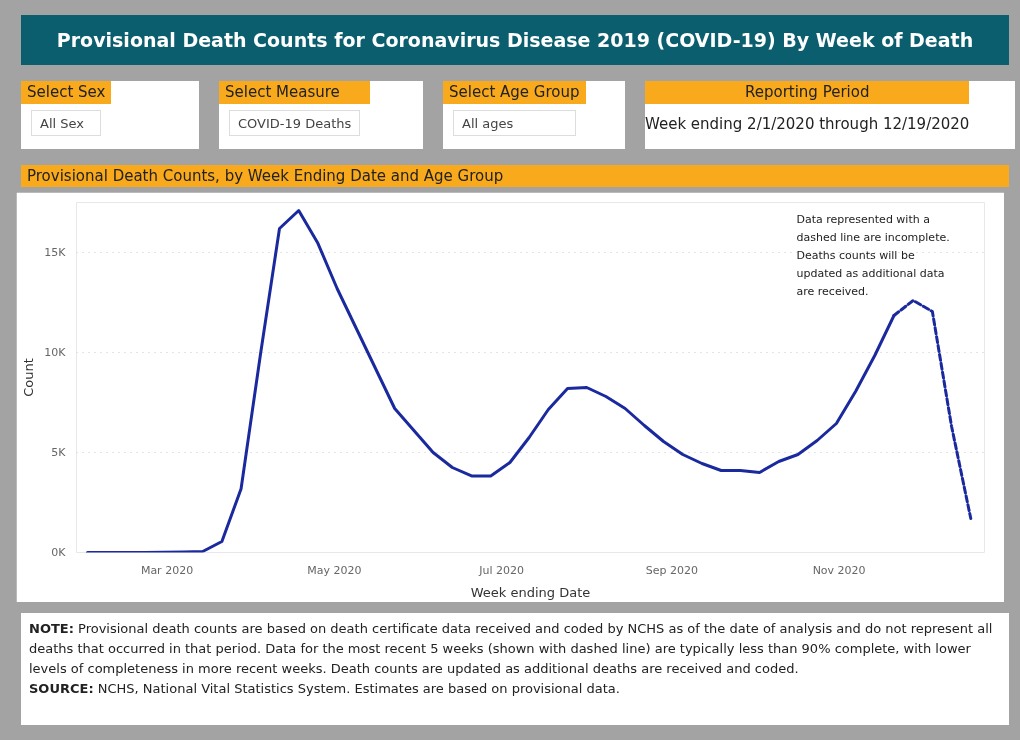 The height and width of the screenshot is (752, 1020). What do you see at coordinates (167, 570) in the screenshot?
I see `x-tick-label: Mar 2020` at bounding box center [167, 570].